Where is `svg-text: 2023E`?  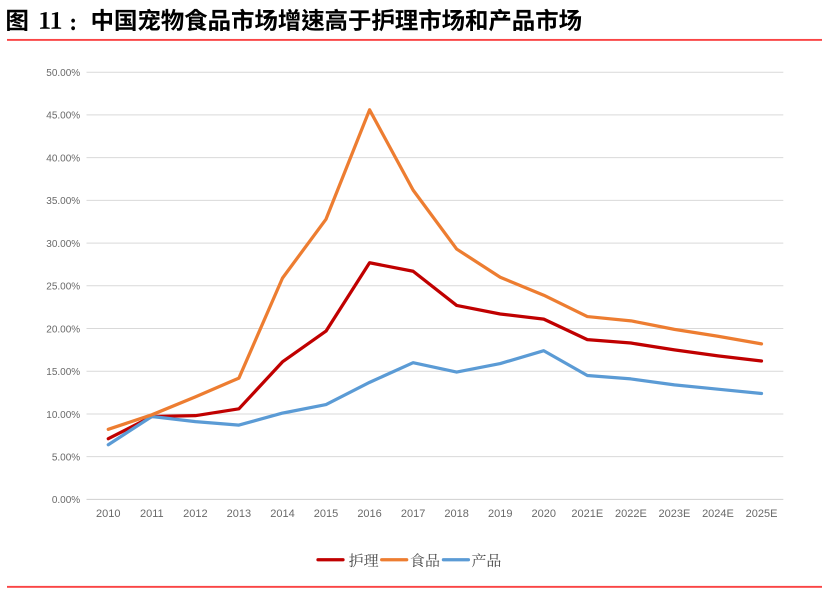
svg-text: 2023E is located at coordinates (675, 514).